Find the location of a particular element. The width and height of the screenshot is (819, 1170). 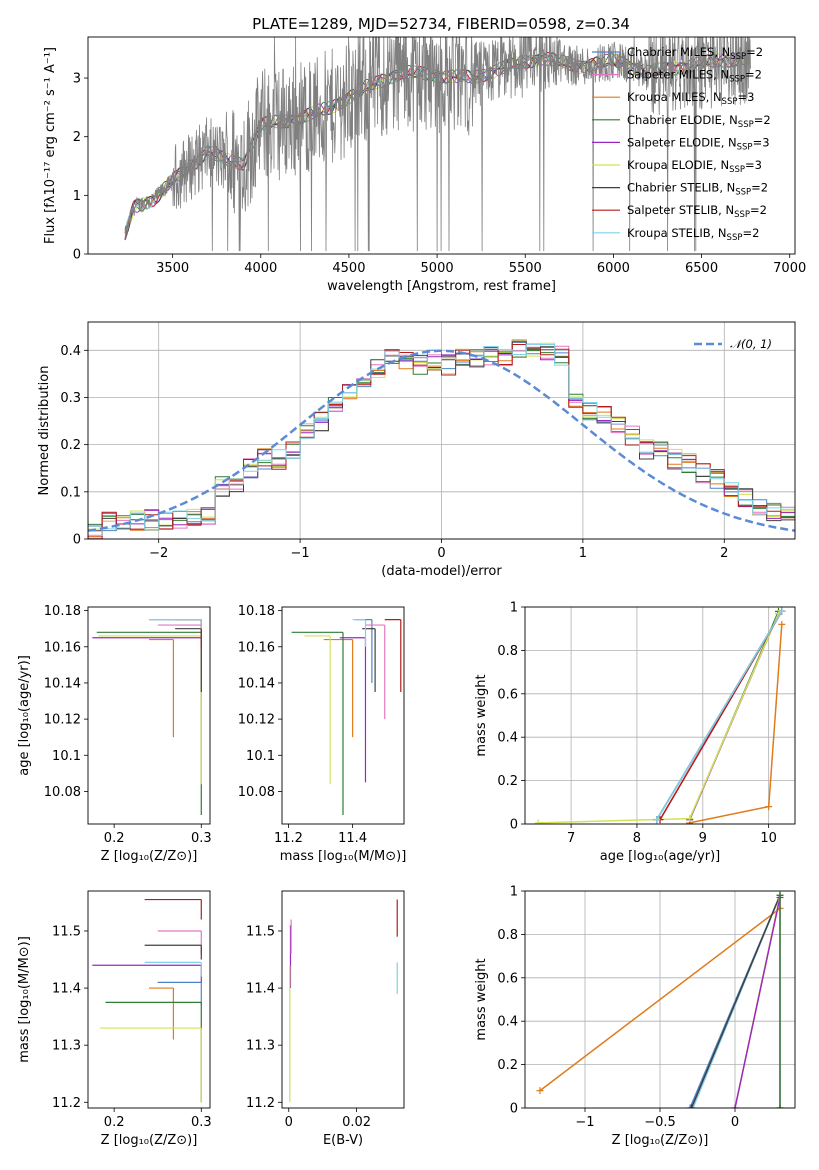

y-axis-label: mass [log₁₀(M/M⊙)] is located at coordinates (24, 999).